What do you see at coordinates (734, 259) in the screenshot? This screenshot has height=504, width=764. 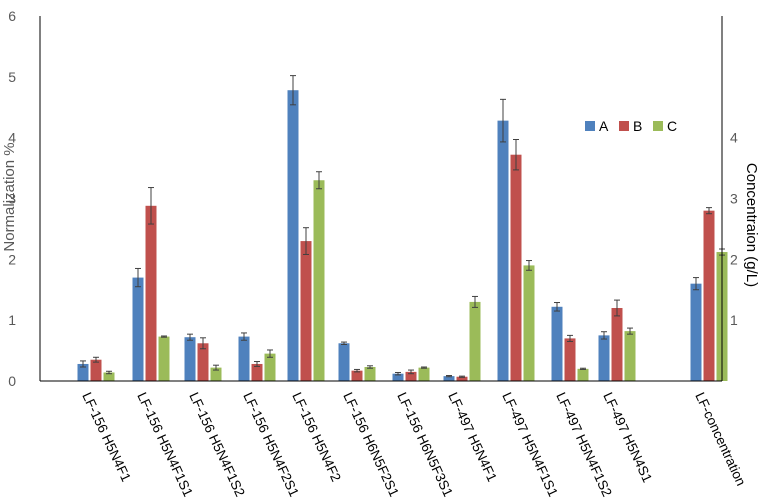 I see `y2-tick-label: 2` at bounding box center [734, 259].